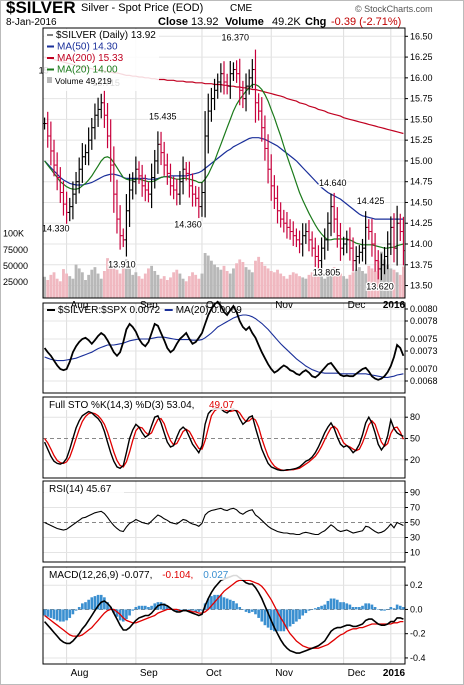 The height and width of the screenshot is (685, 464). I want to click on y-tick-label-4-2: -0.2, so click(418, 634).